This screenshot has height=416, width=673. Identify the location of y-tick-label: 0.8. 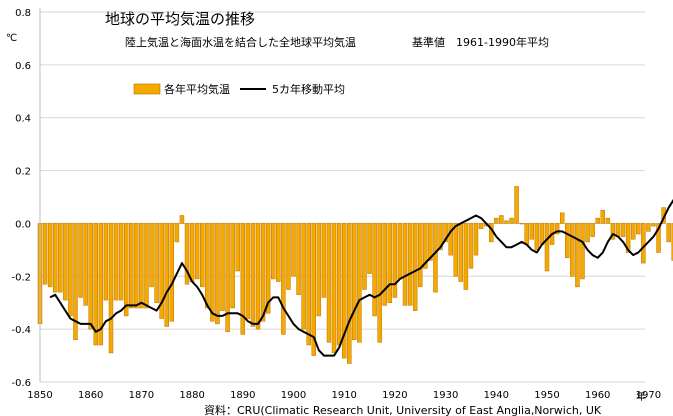
(23, 13).